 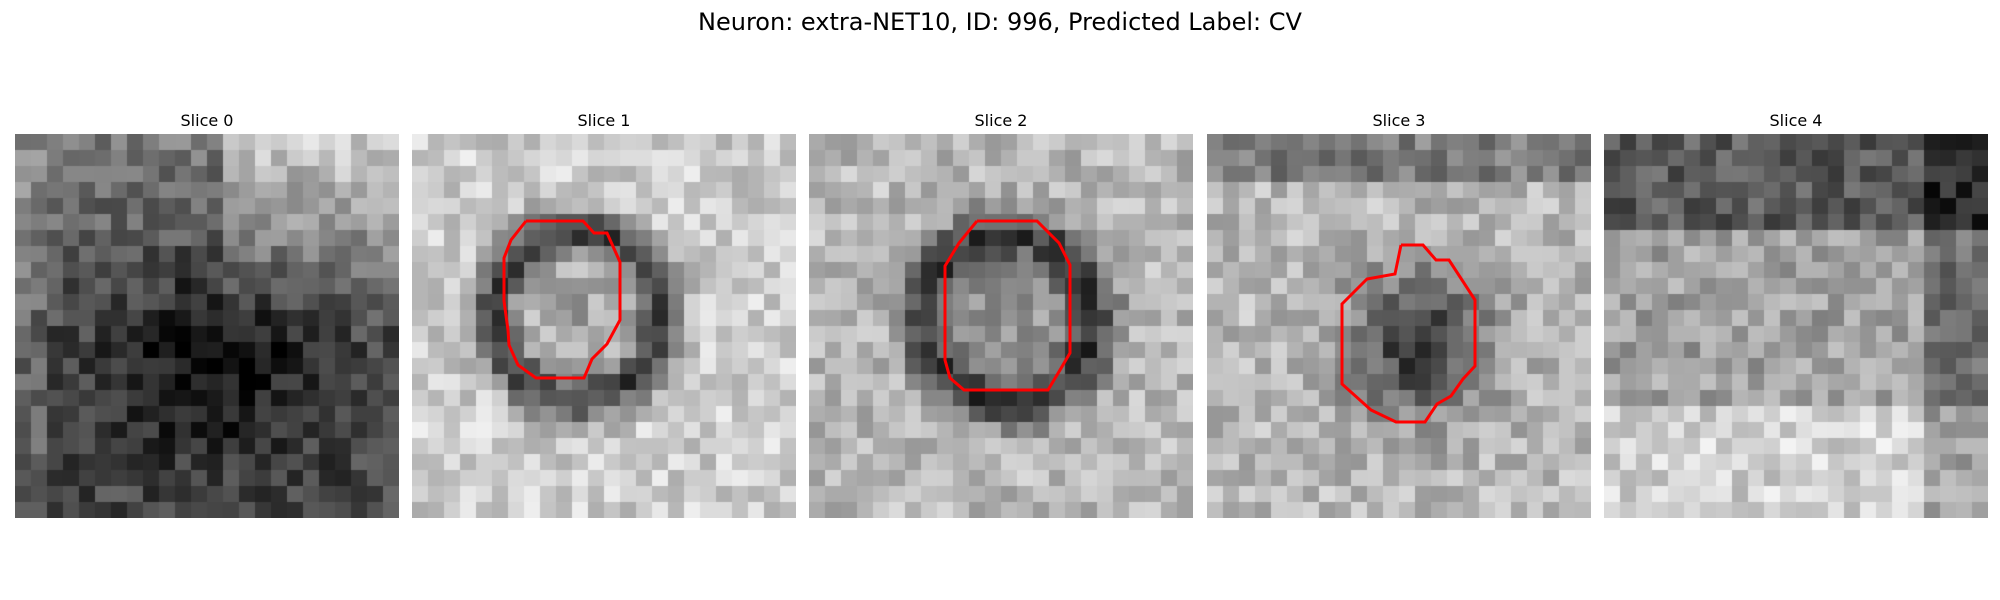 I want to click on slice-panel-0: Slice 0, so click(x=207, y=313).